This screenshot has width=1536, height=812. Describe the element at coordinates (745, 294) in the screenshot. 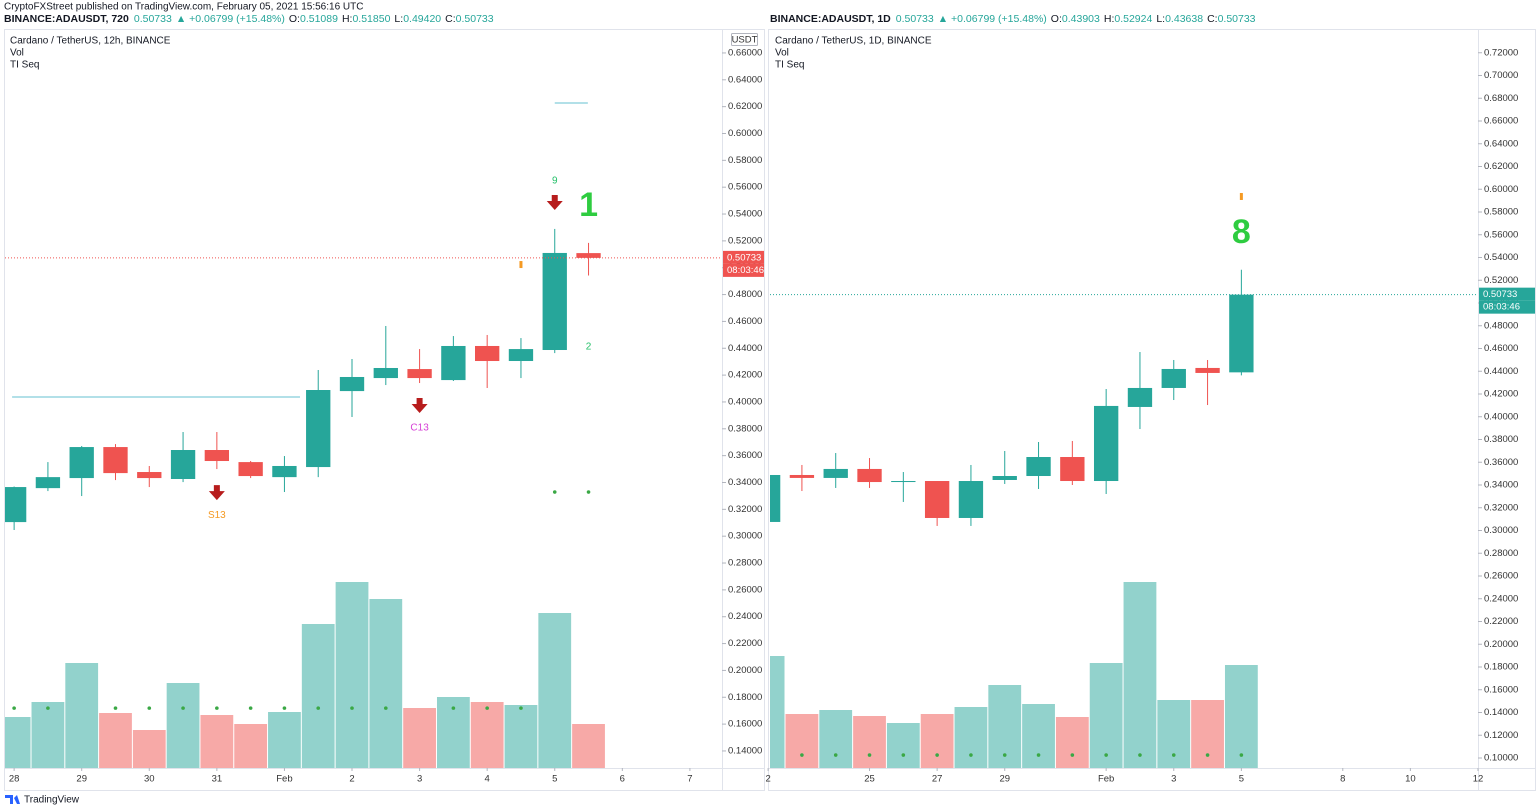

I see `y-tick-label: 0.48000` at that location.